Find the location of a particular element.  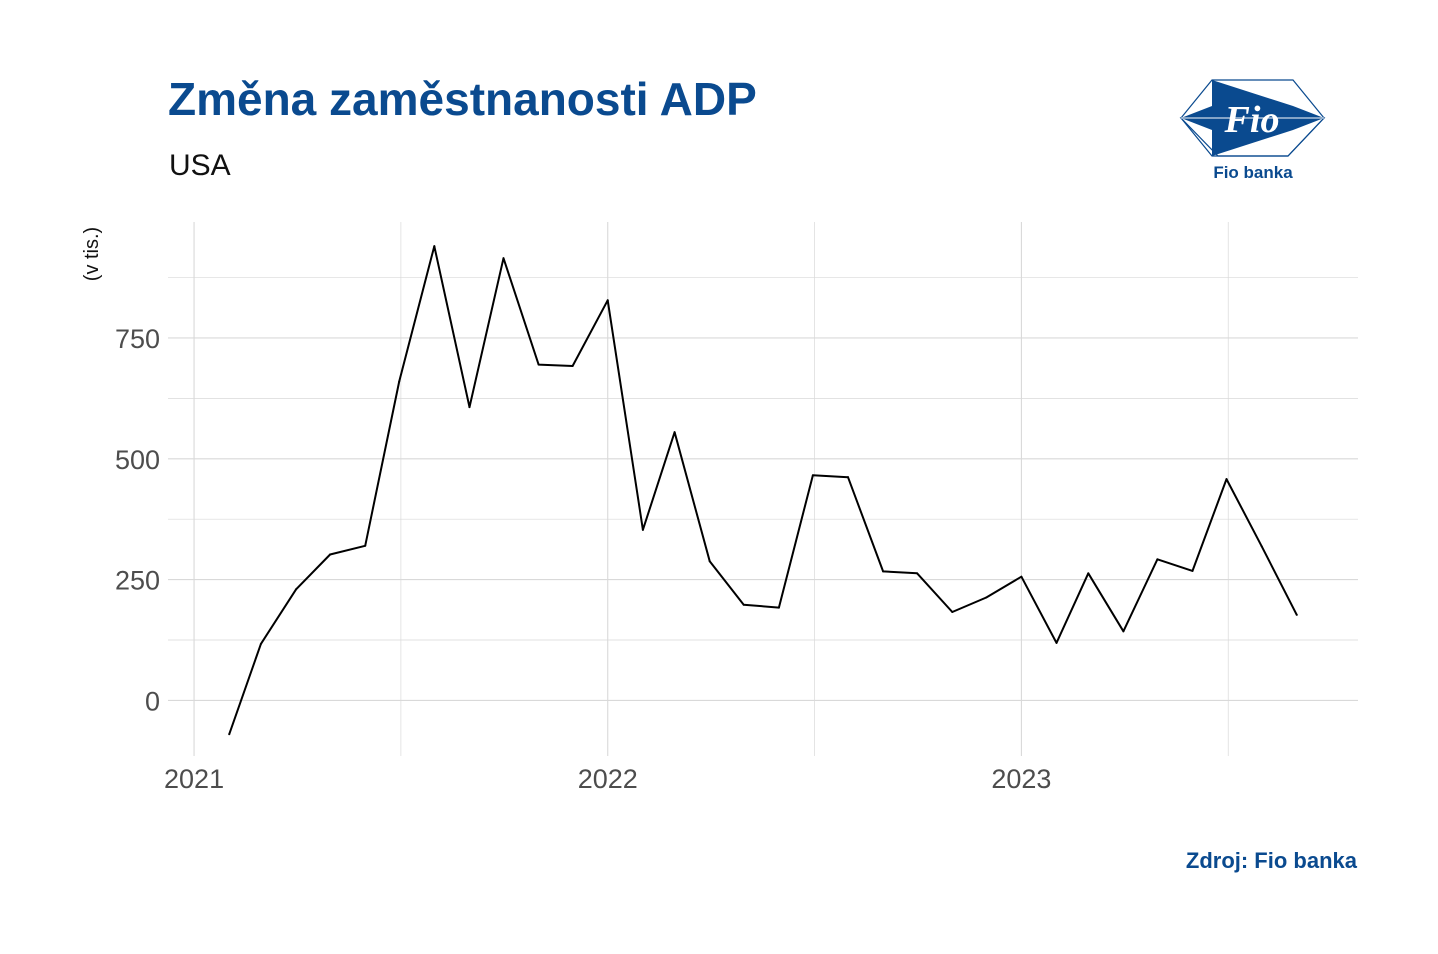

x-tick-label: 2023 is located at coordinates (1021, 779).